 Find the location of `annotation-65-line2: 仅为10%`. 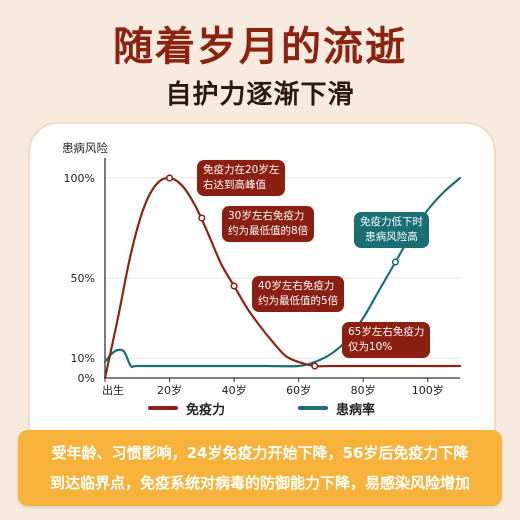

annotation-65-line2: 仅为10% is located at coordinates (370, 347).